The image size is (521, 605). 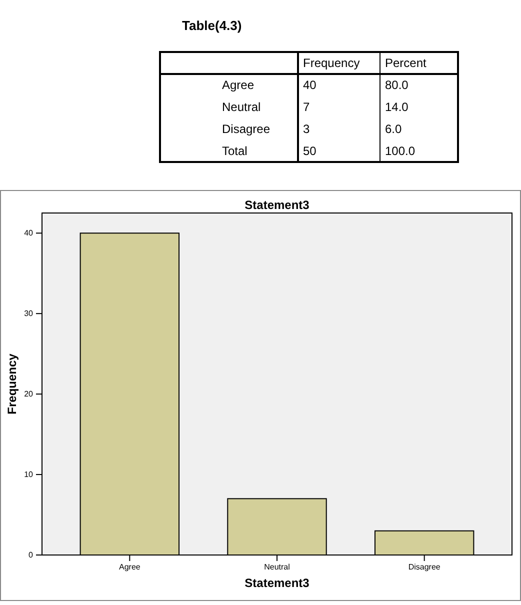 I want to click on y-tick-label: 30, so click(x=29, y=313).